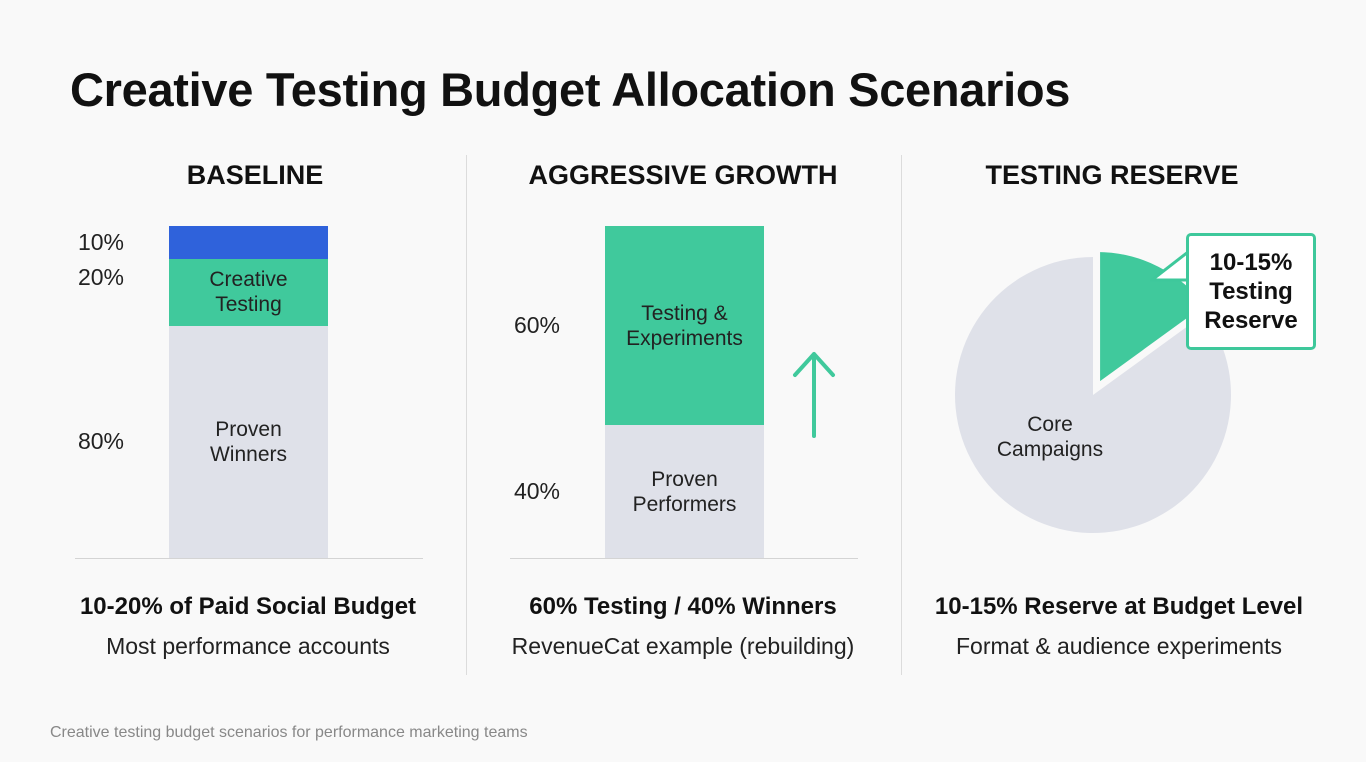  What do you see at coordinates (1119, 606) in the screenshot?
I see `caption-testing-reserve: 10-15% Reserve at Budget Level` at bounding box center [1119, 606].